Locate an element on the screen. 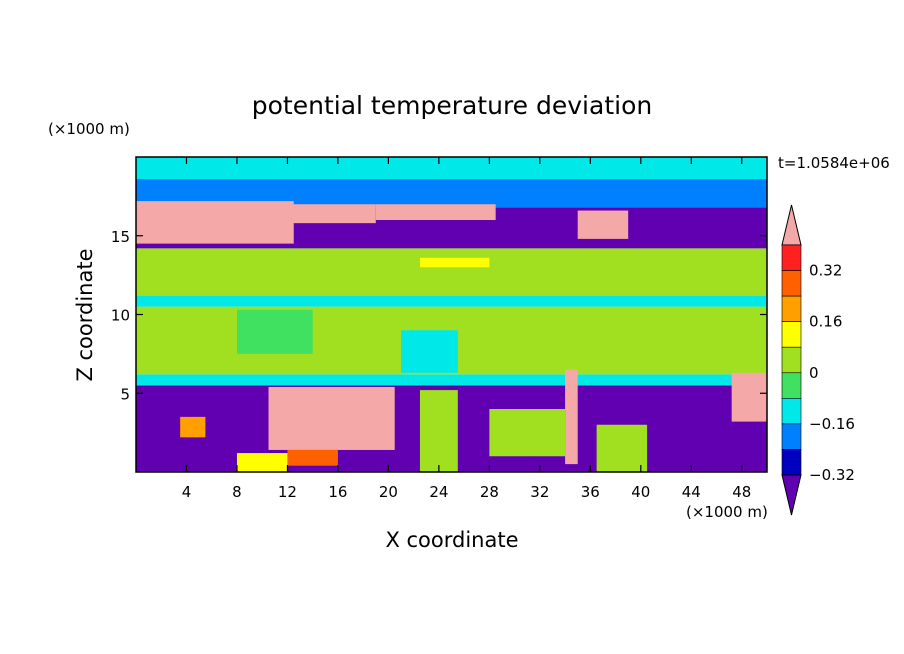 This screenshot has width=904, height=654. y-unit-label: (×1000 m) is located at coordinates (89, 129).